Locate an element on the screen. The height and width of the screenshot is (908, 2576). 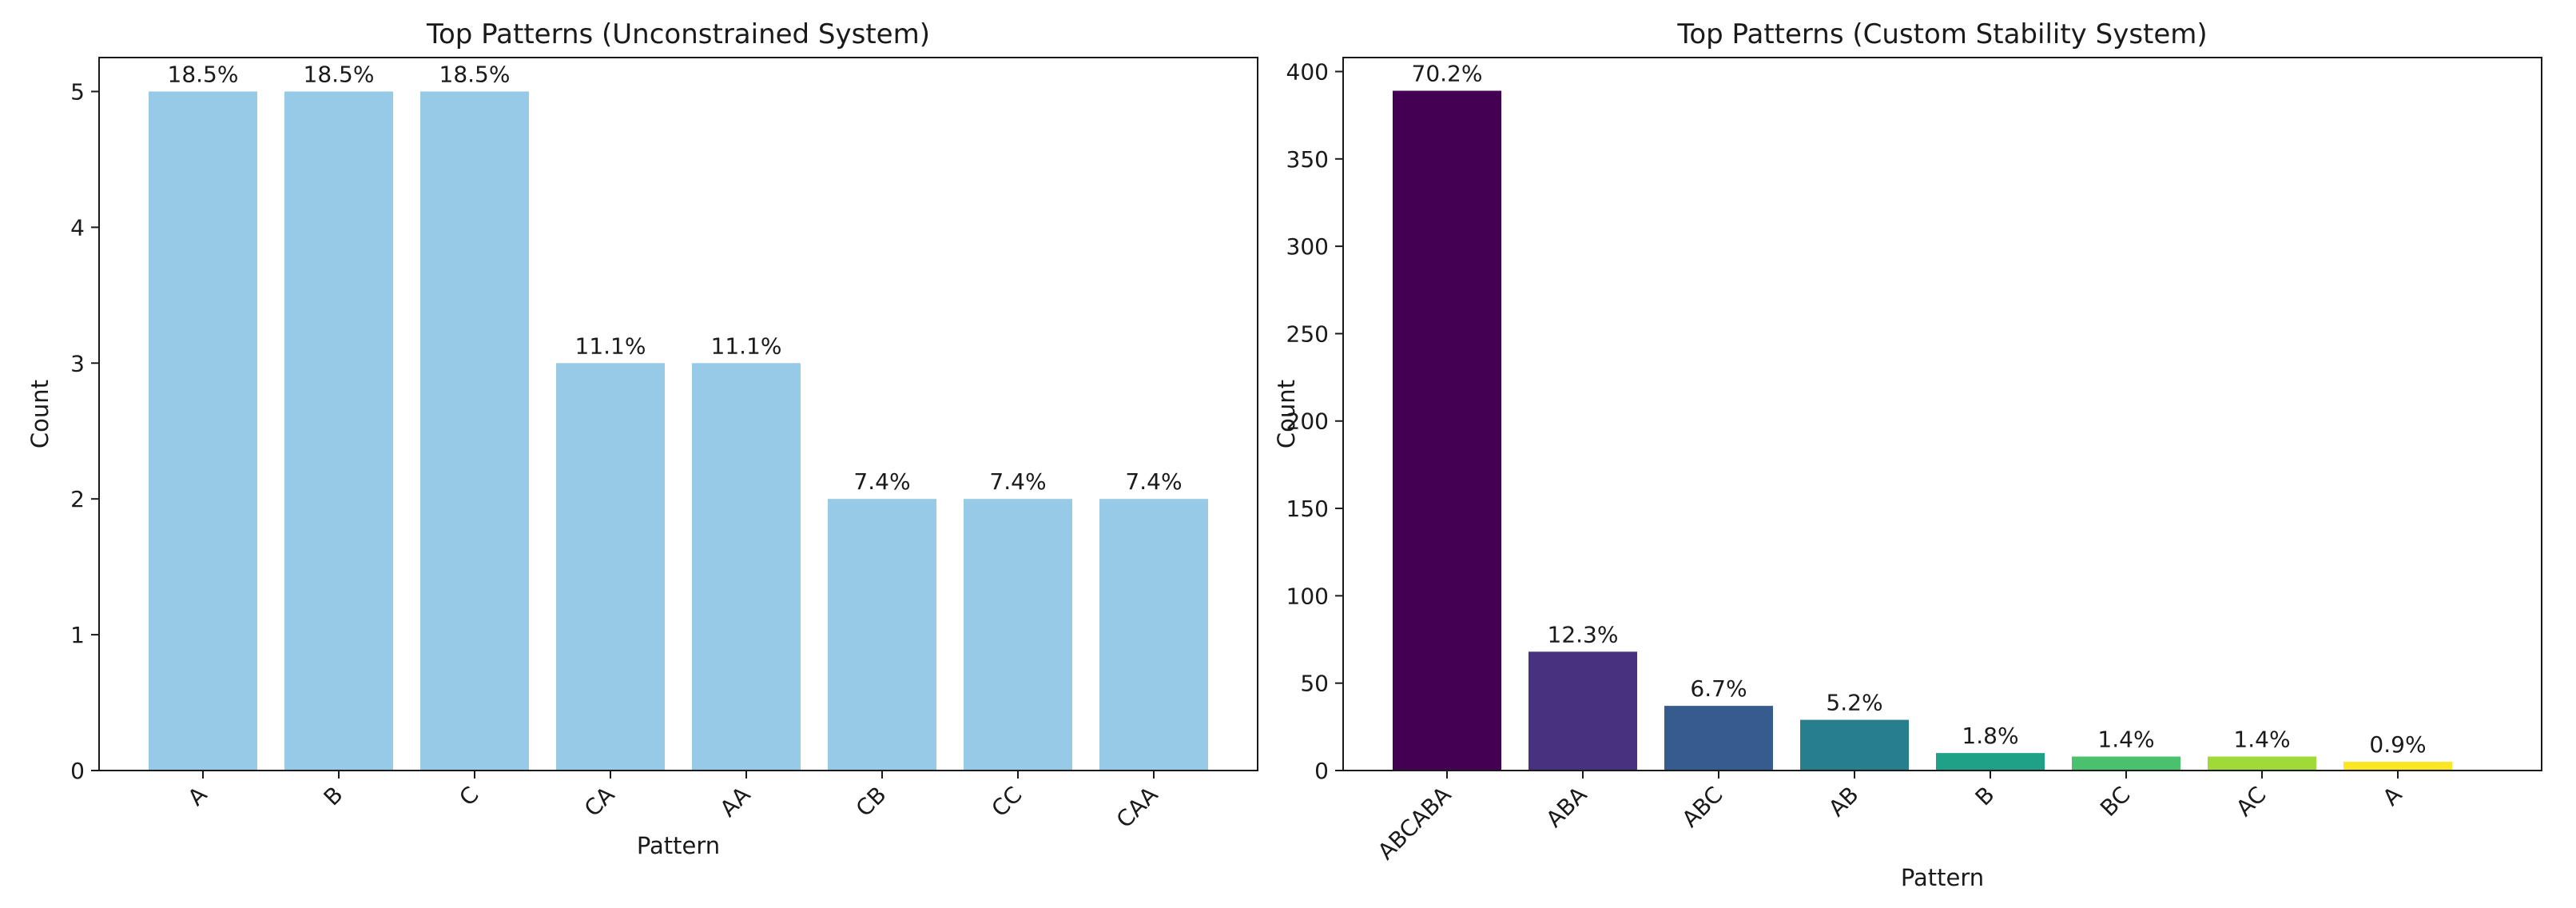
bar-aa is located at coordinates (746, 567).